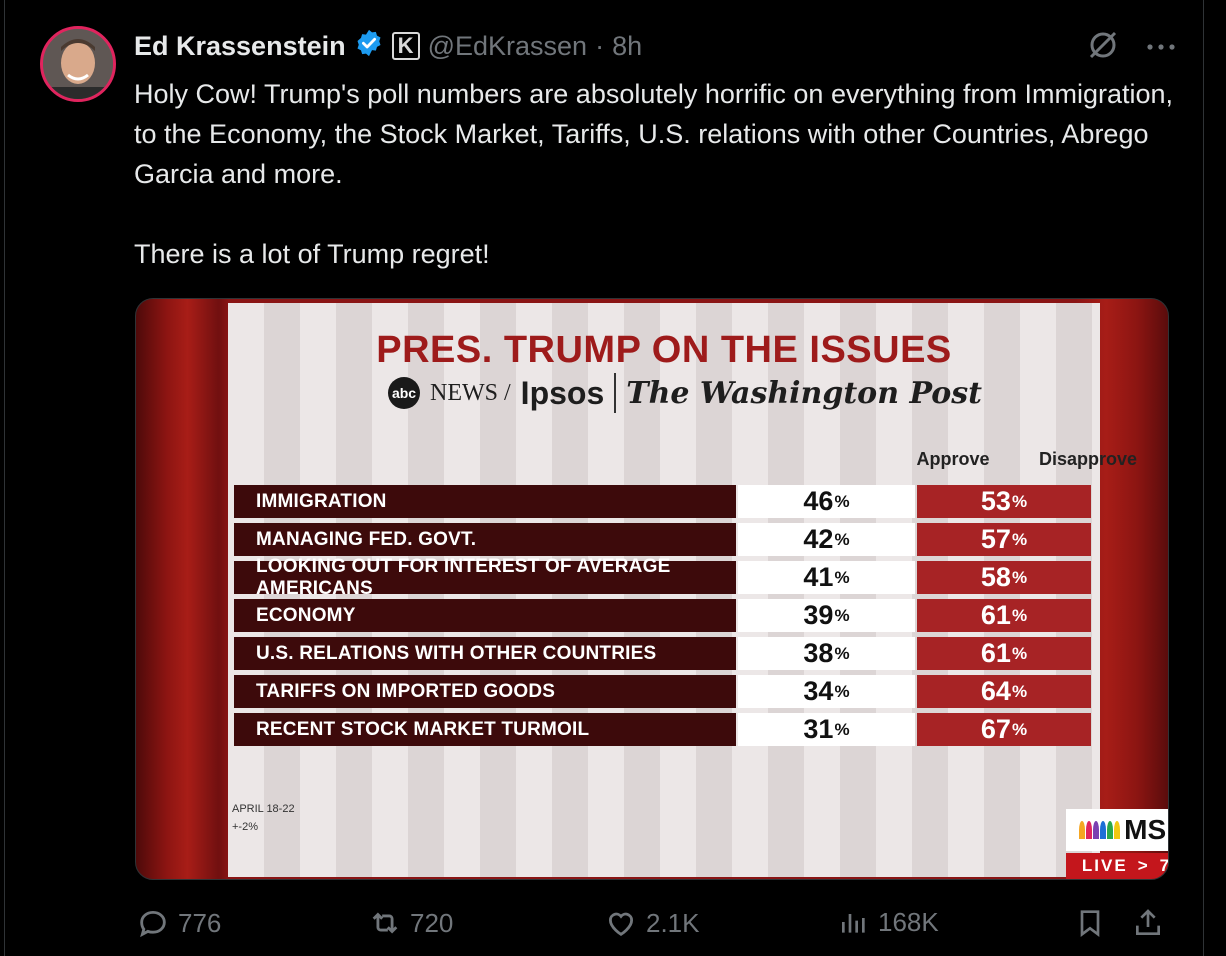 The width and height of the screenshot is (1226, 956). I want to click on approve-number: 42, so click(818, 539).